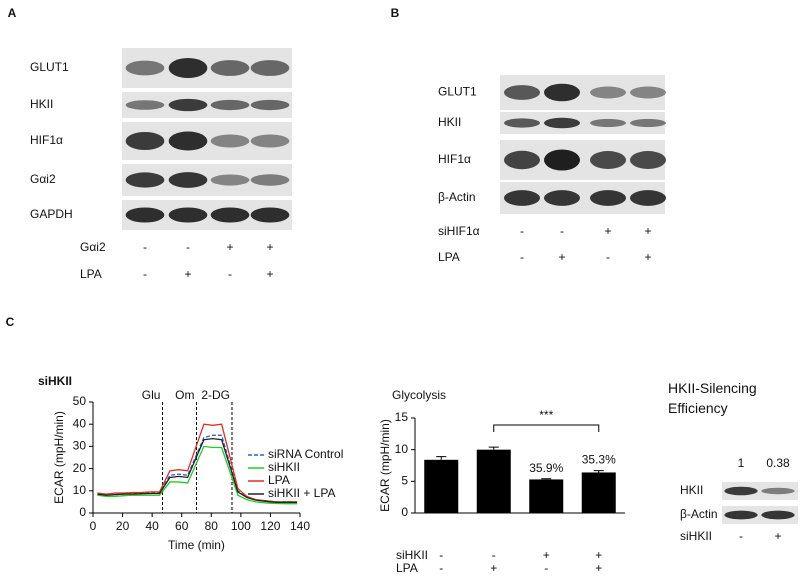 Image resolution: width=800 pixels, height=579 pixels. What do you see at coordinates (59, 457) in the screenshot?
I see `y-axis-label: ECAR (mpH/min)` at bounding box center [59, 457].